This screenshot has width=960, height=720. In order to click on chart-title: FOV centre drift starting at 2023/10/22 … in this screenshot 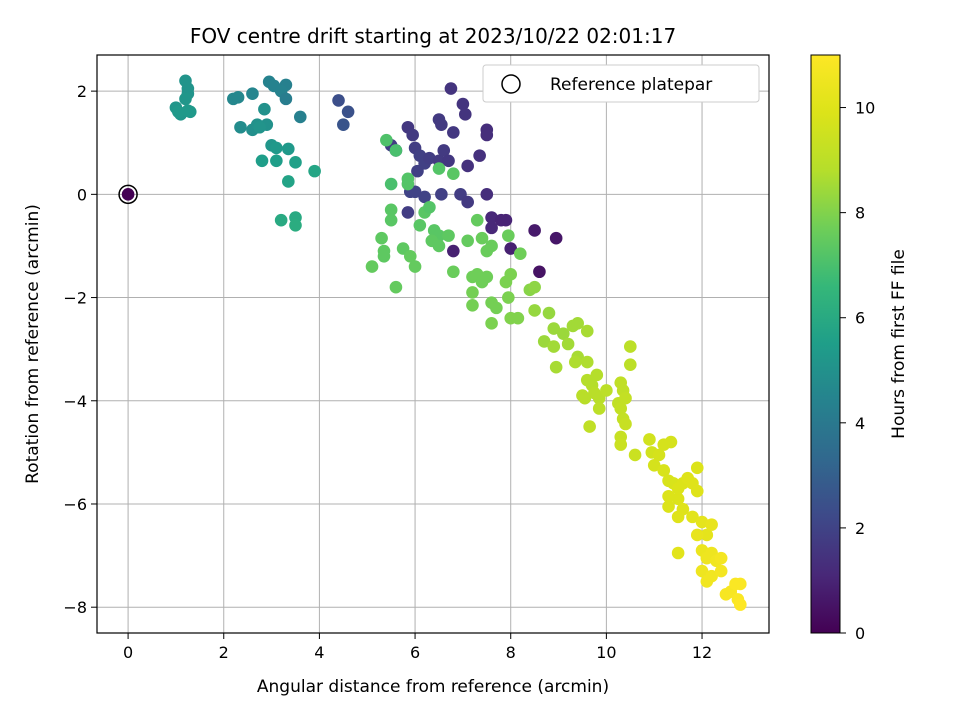, I will do `click(433, 36)`.